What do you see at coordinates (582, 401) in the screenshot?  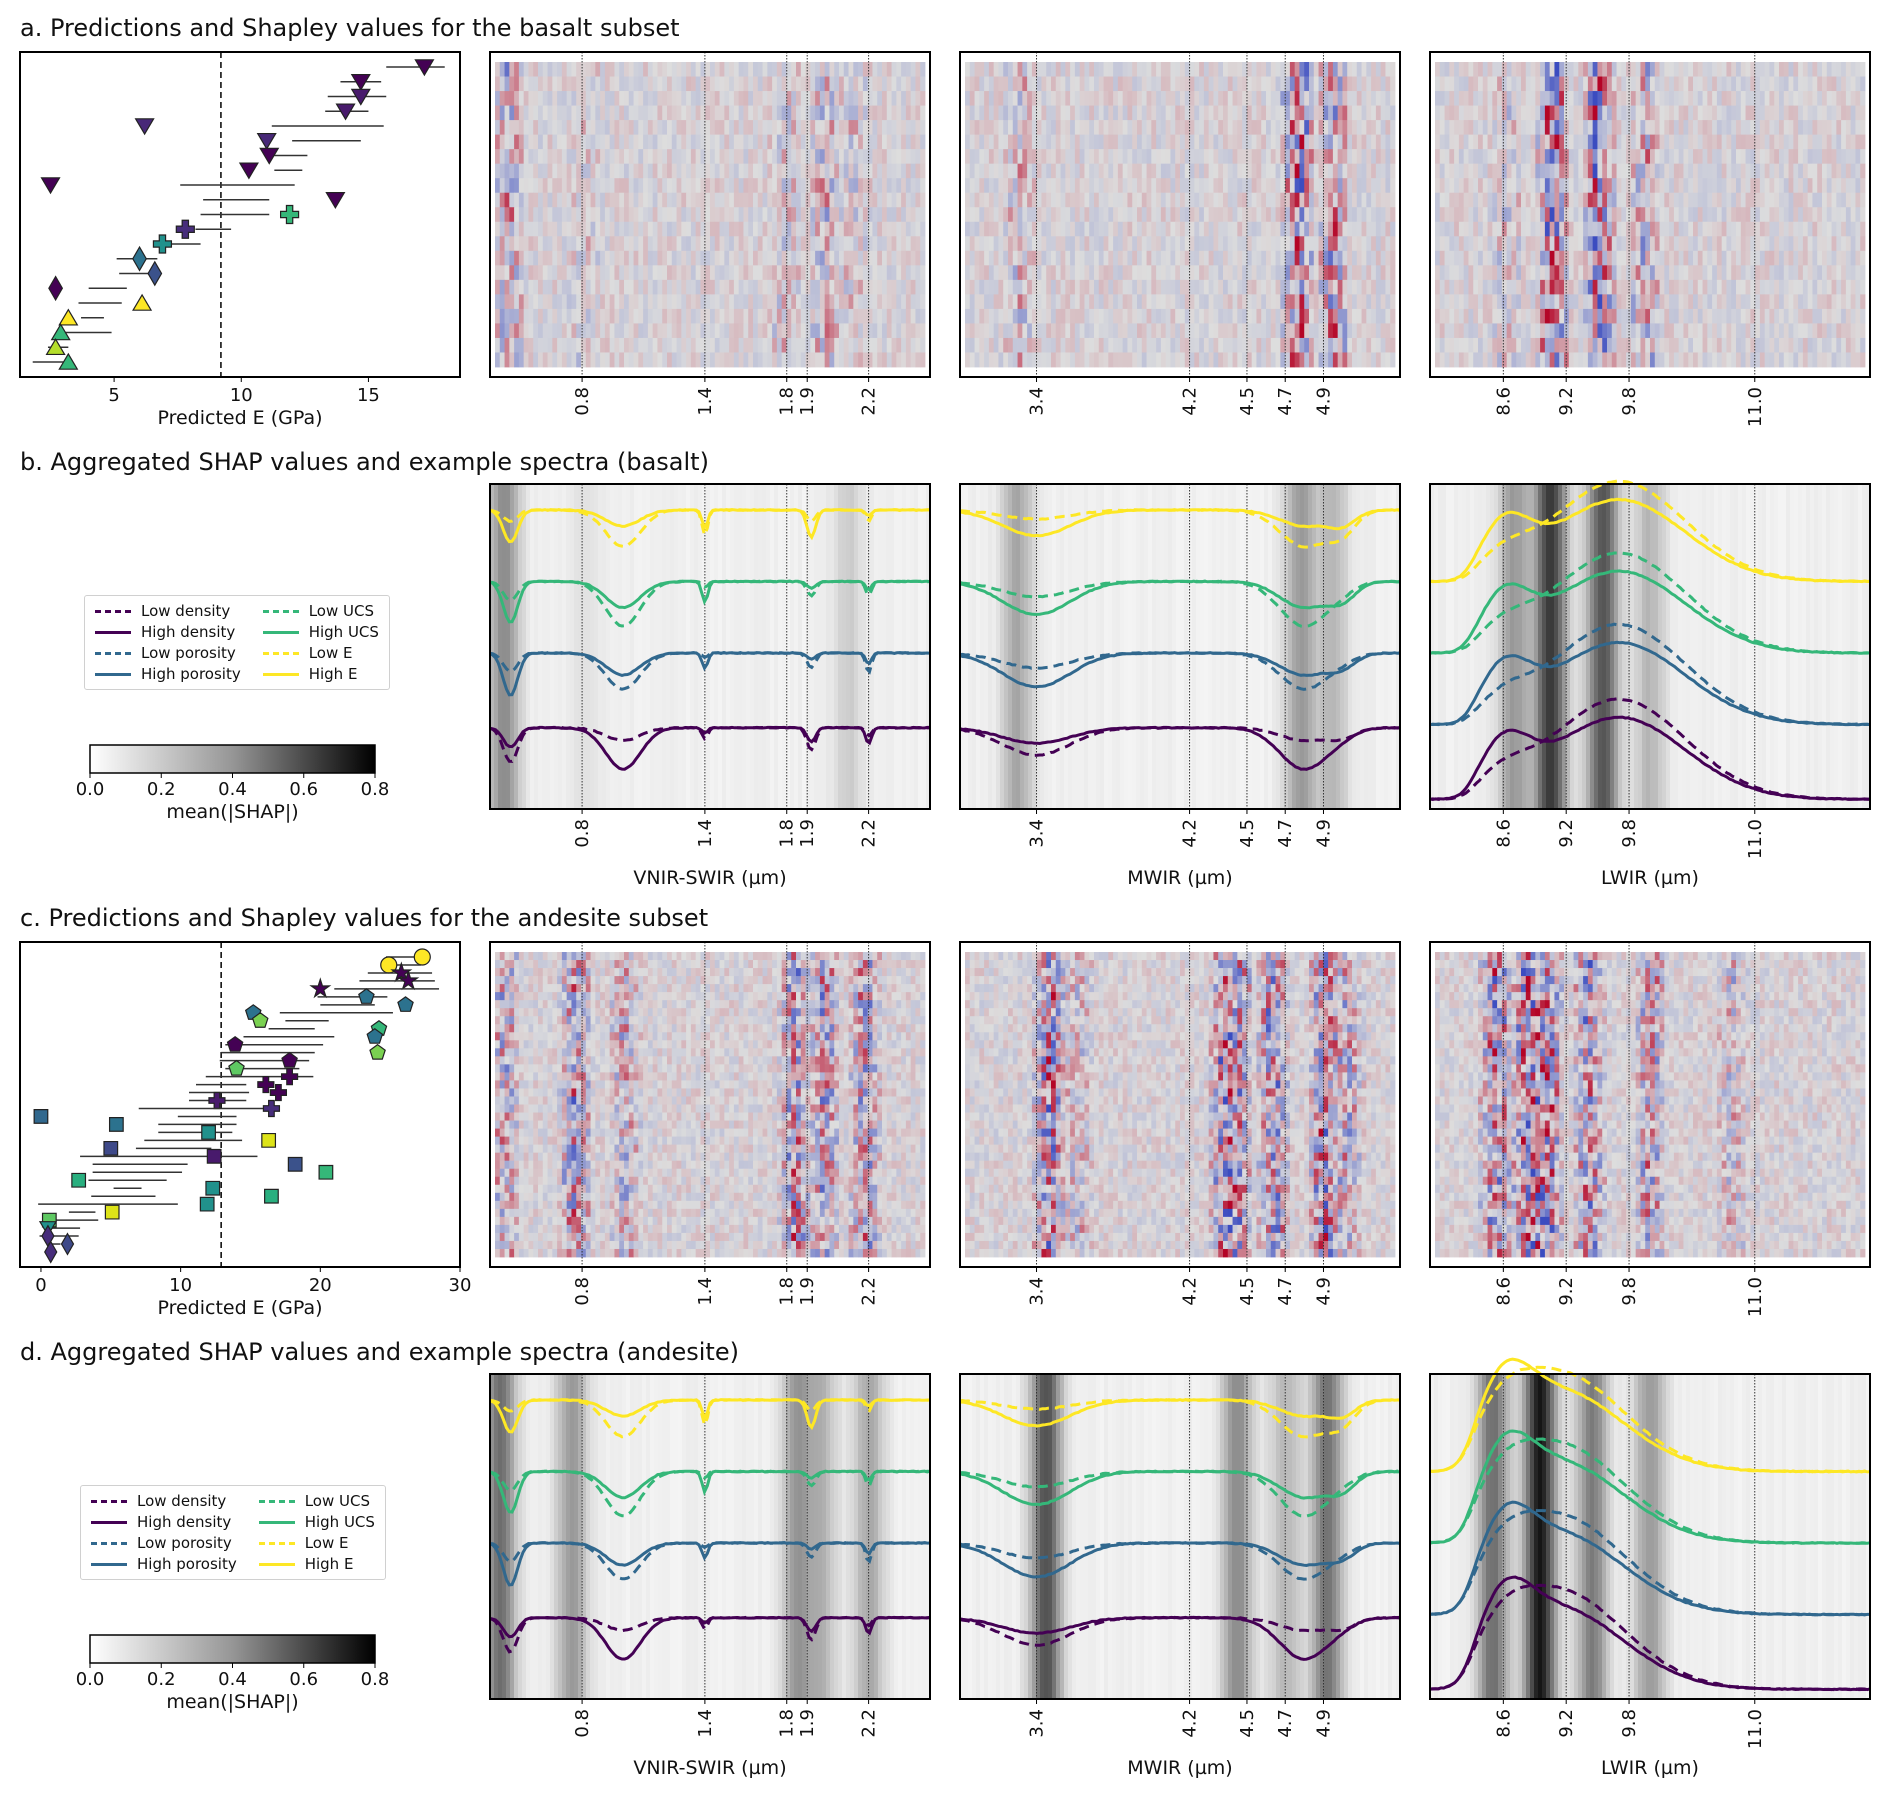 I see `x-tick-label: 0.8` at bounding box center [582, 401].